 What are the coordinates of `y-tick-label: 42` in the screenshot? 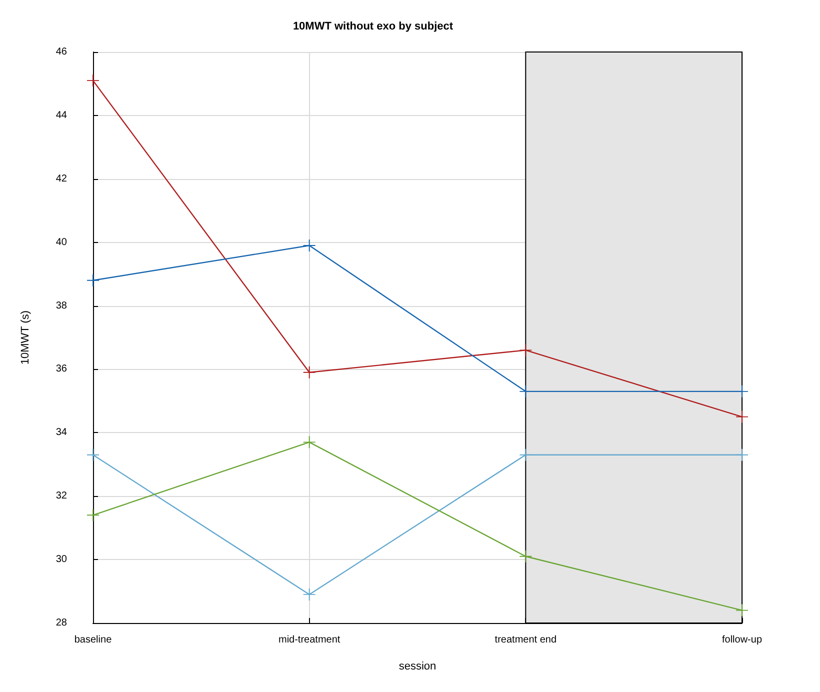 It's located at (62, 178).